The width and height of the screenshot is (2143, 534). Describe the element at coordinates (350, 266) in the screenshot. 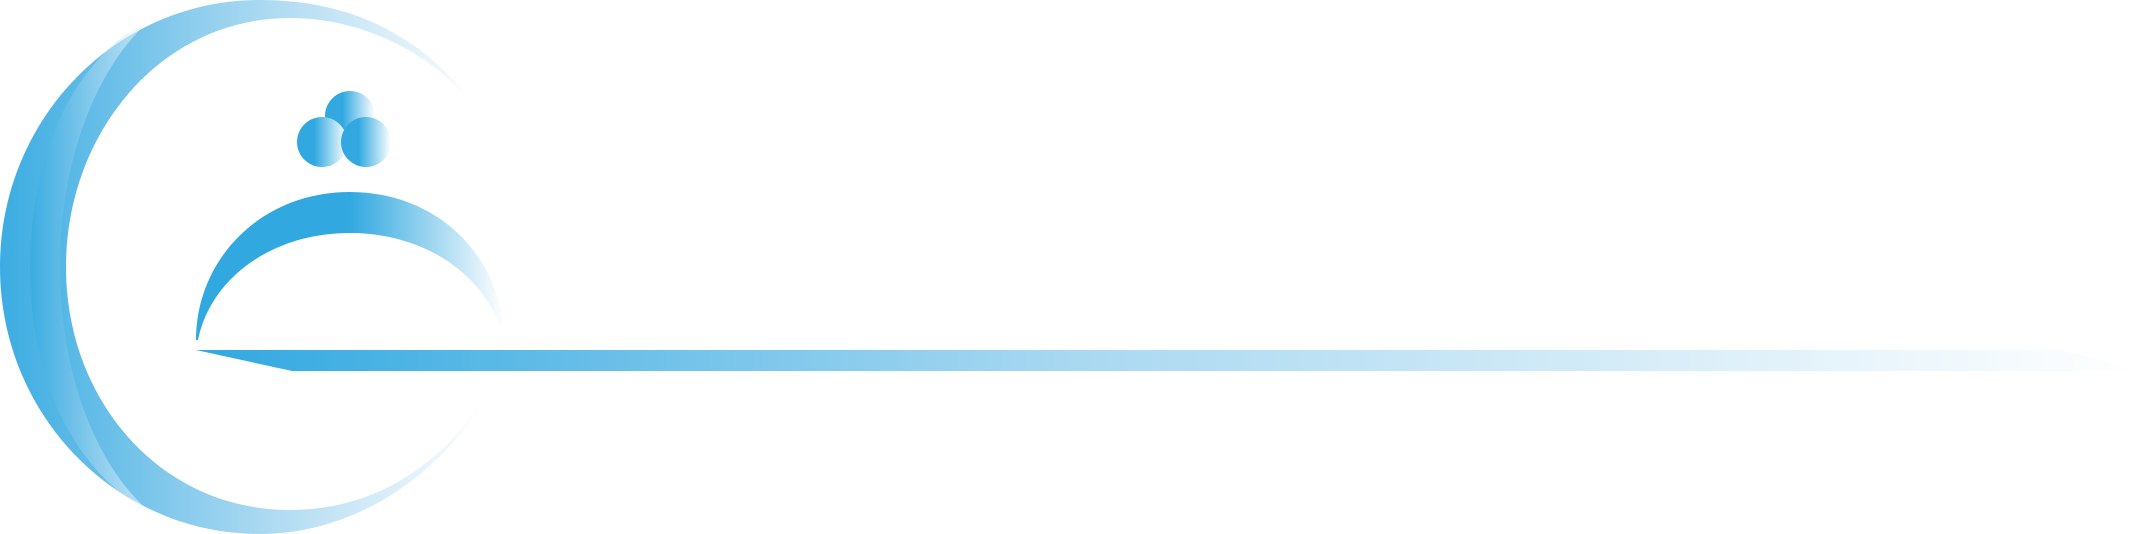

I see `cloche-dome` at that location.